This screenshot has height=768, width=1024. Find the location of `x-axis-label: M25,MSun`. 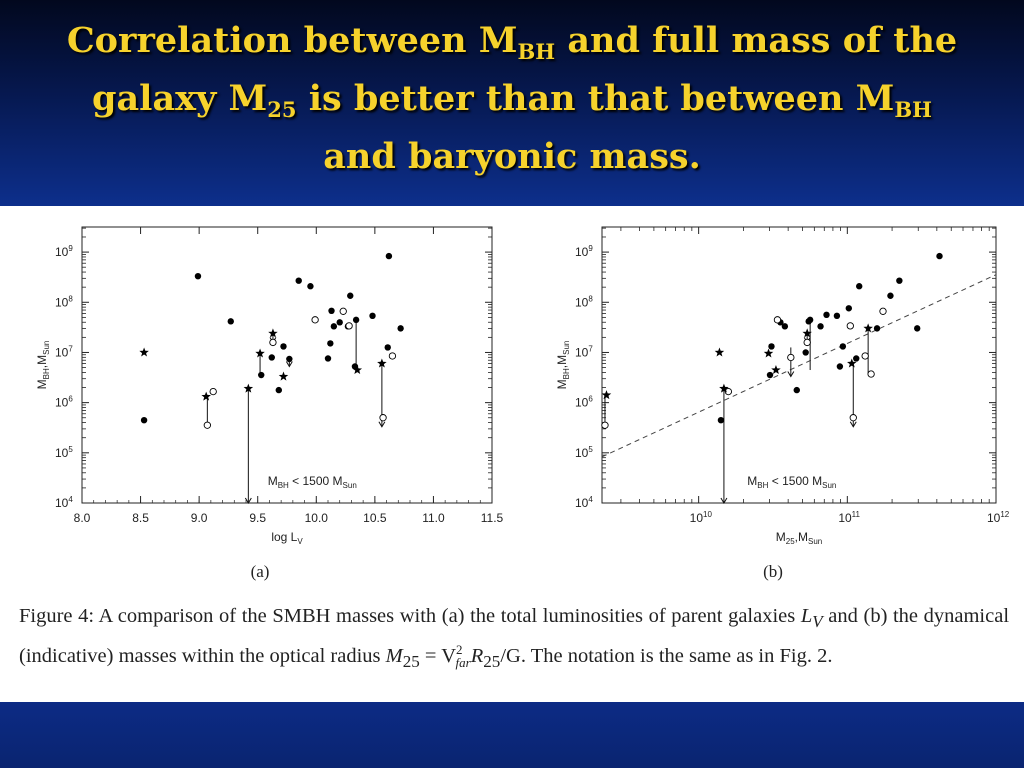

x-axis-label: M25,MSun is located at coordinates (799, 538).